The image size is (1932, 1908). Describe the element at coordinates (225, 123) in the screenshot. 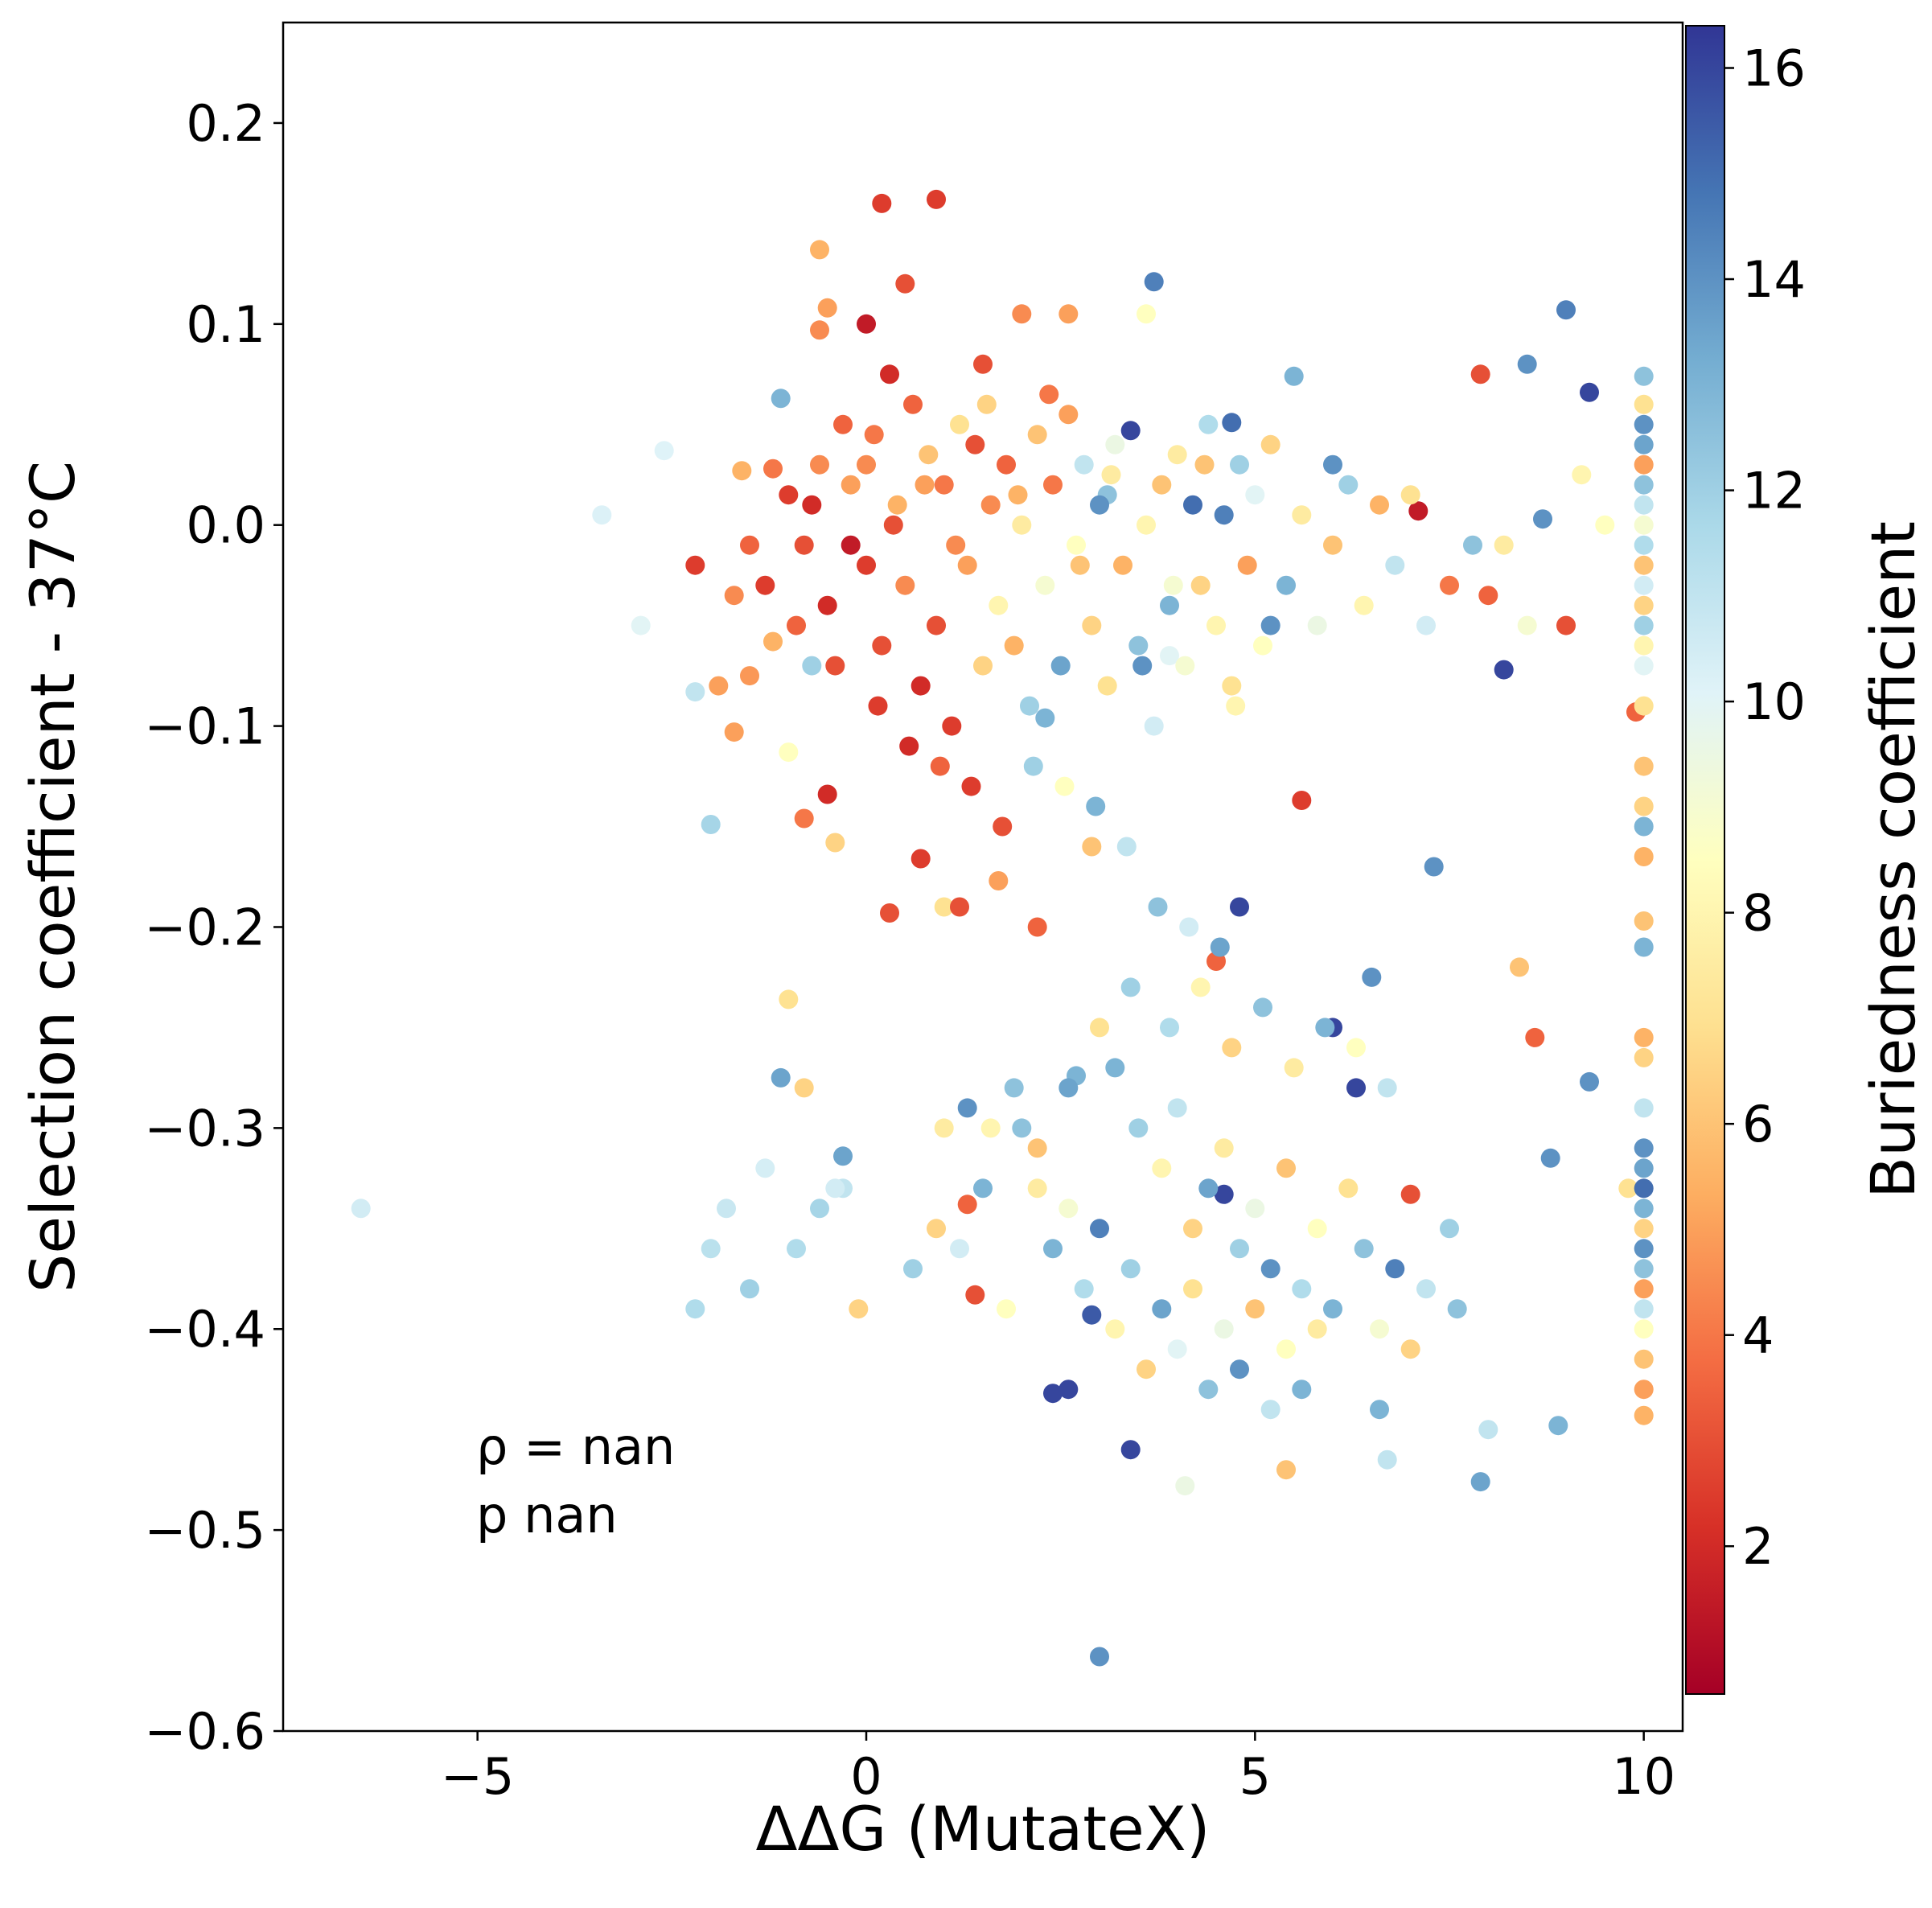

I see `y-tick-label: 0.2` at that location.